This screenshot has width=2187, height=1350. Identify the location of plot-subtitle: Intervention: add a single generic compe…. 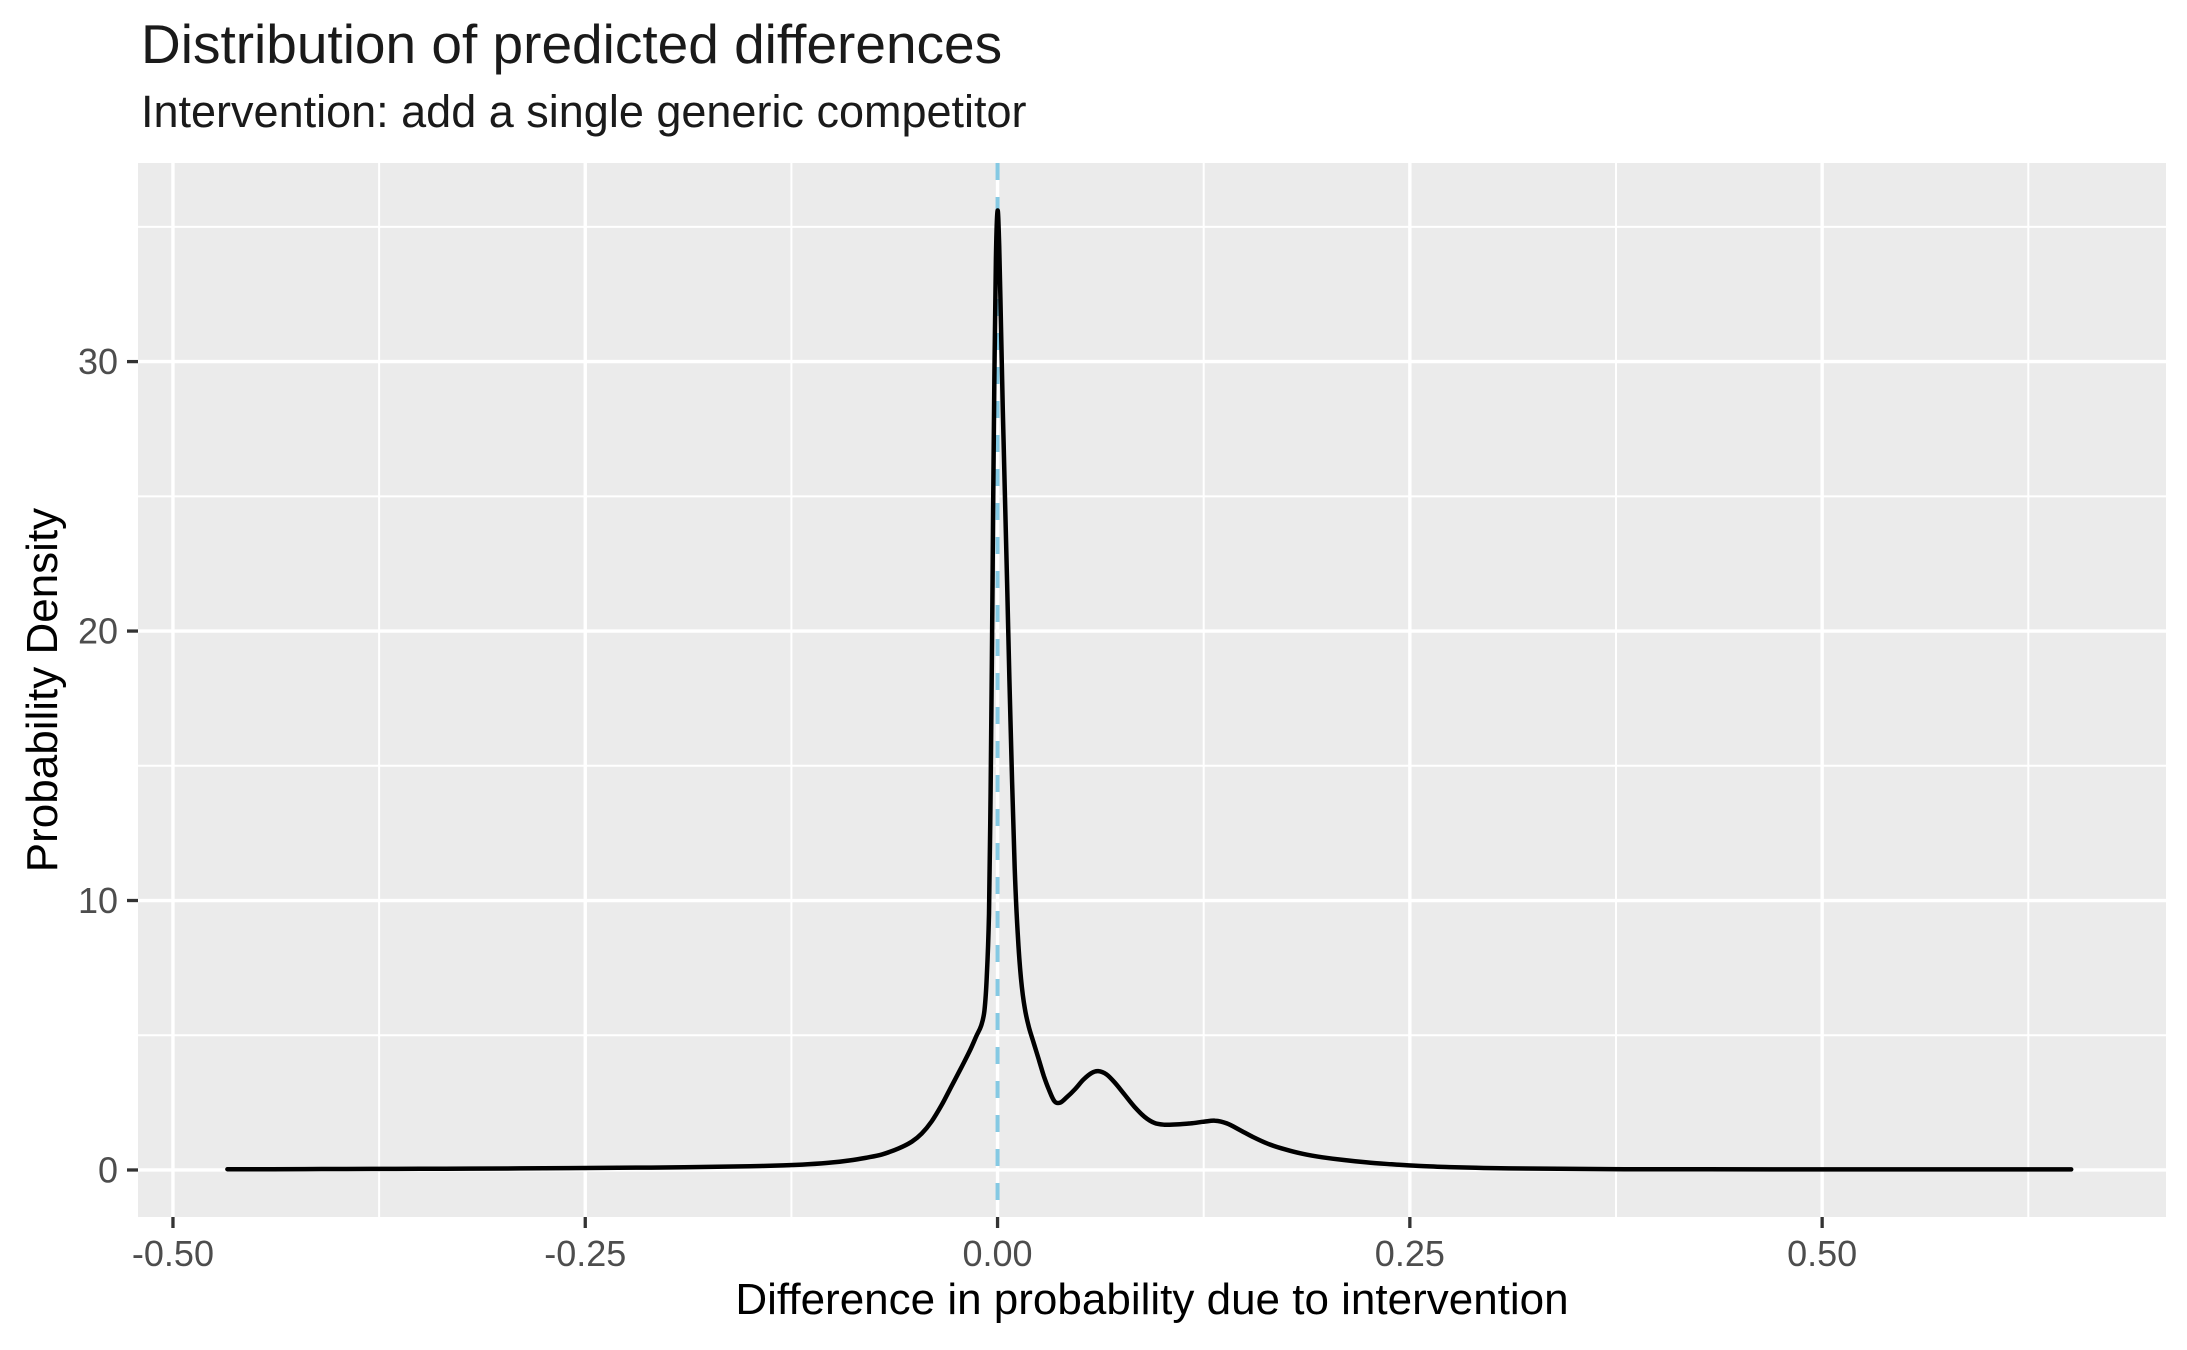
(584, 111).